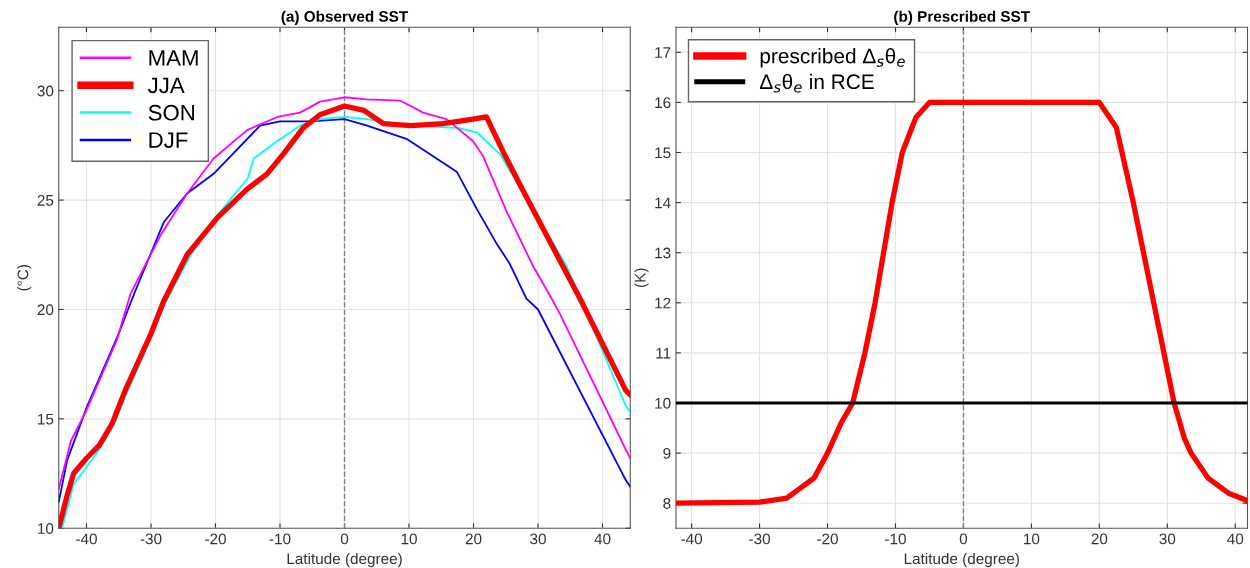  Describe the element at coordinates (832, 58) in the screenshot. I see `legend-label: prescribed Δ$_{s}$θ$_{e}$` at that location.